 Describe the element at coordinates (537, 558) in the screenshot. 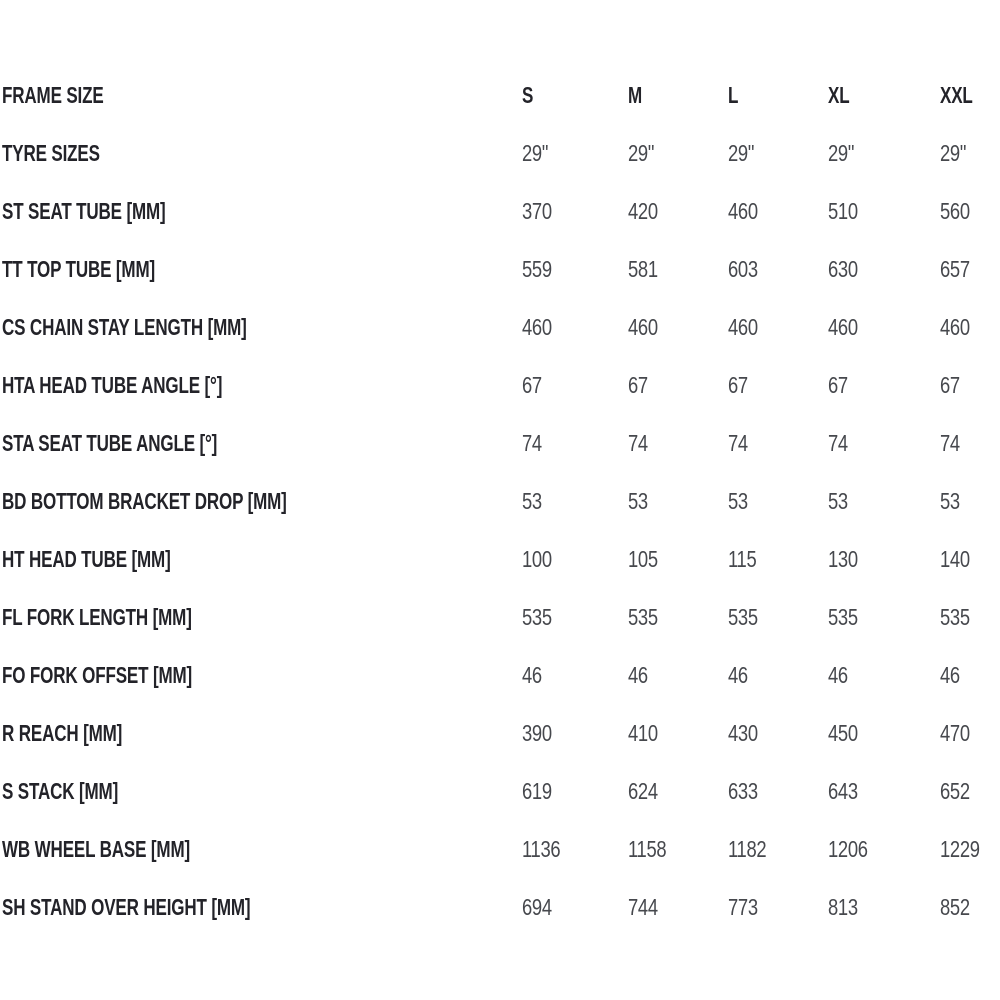

I see `cell-value: 100` at that location.